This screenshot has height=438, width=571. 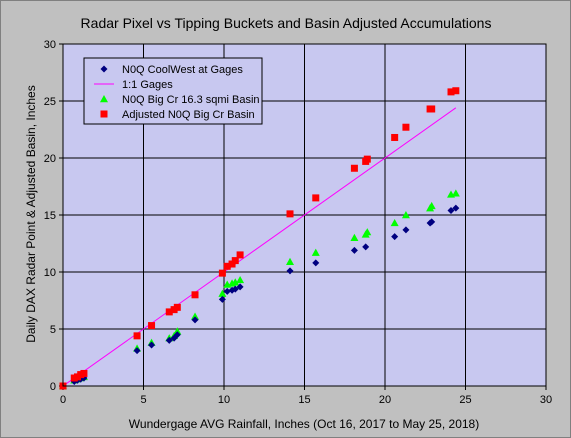 What do you see at coordinates (546, 400) in the screenshot?
I see `x-tick-label: 30` at bounding box center [546, 400].